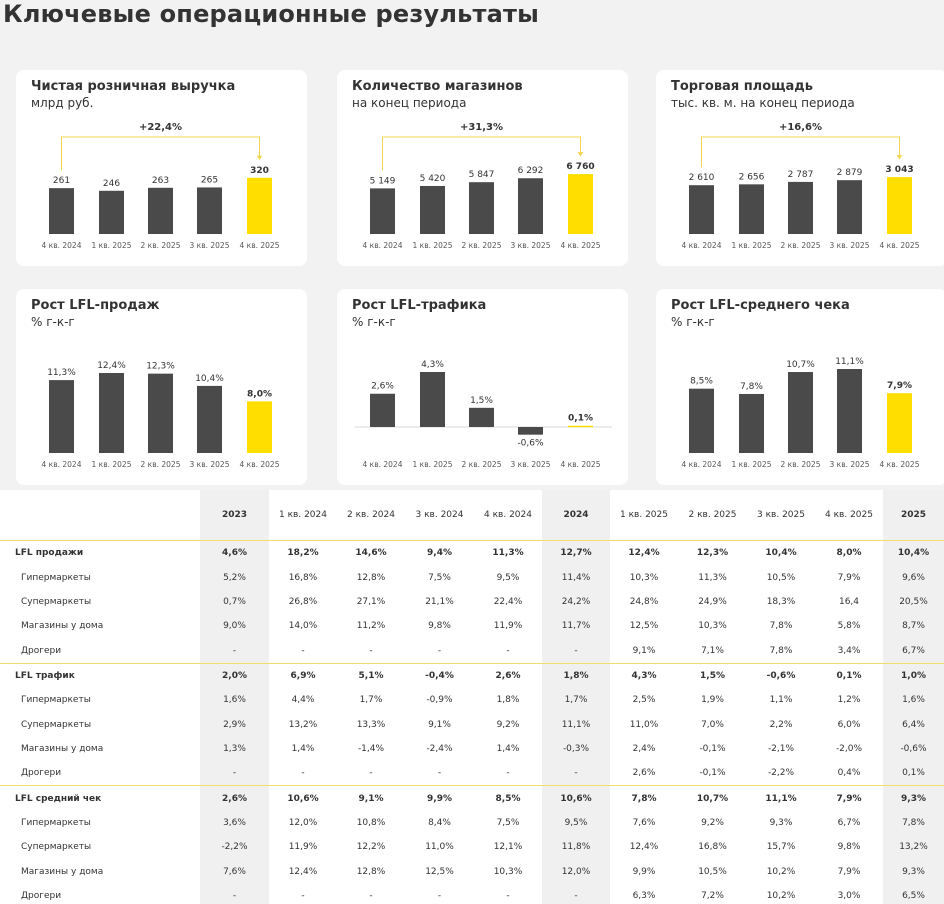 The image size is (944, 904). I want to click on table-cell: 9,1%, so click(371, 798).